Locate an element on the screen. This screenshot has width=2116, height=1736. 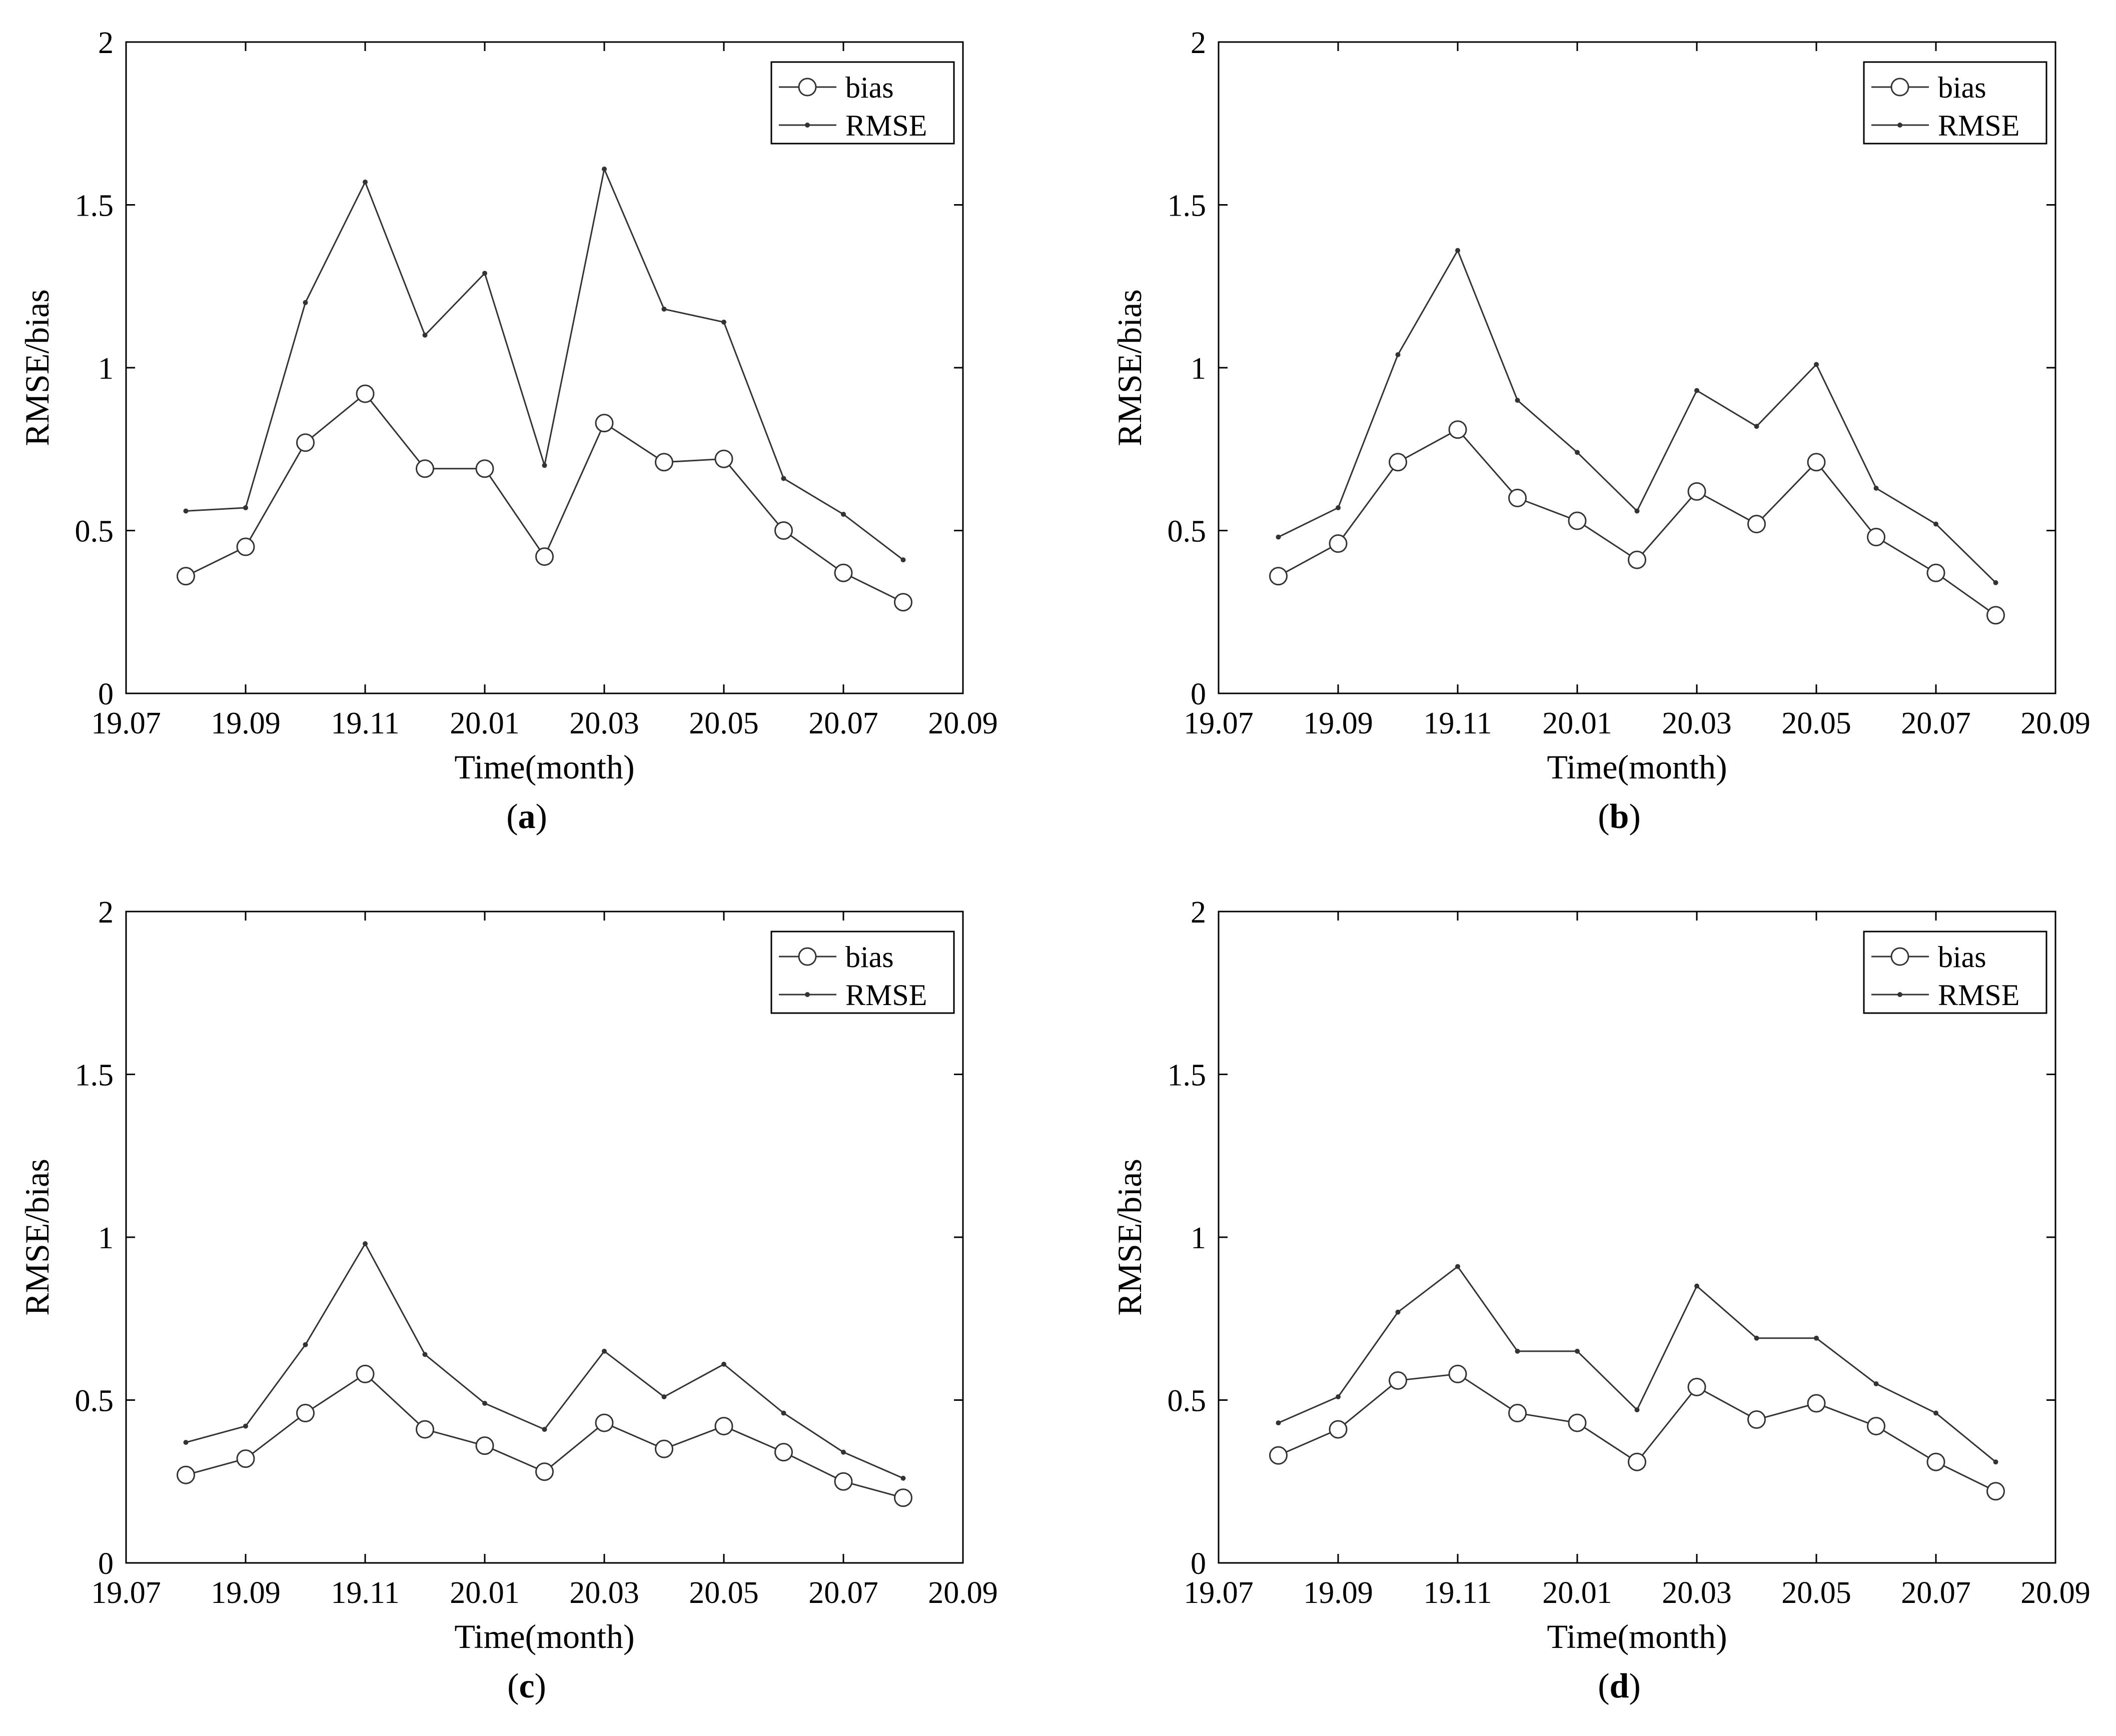
x-tick-label: 20.09 is located at coordinates (2055, 723).